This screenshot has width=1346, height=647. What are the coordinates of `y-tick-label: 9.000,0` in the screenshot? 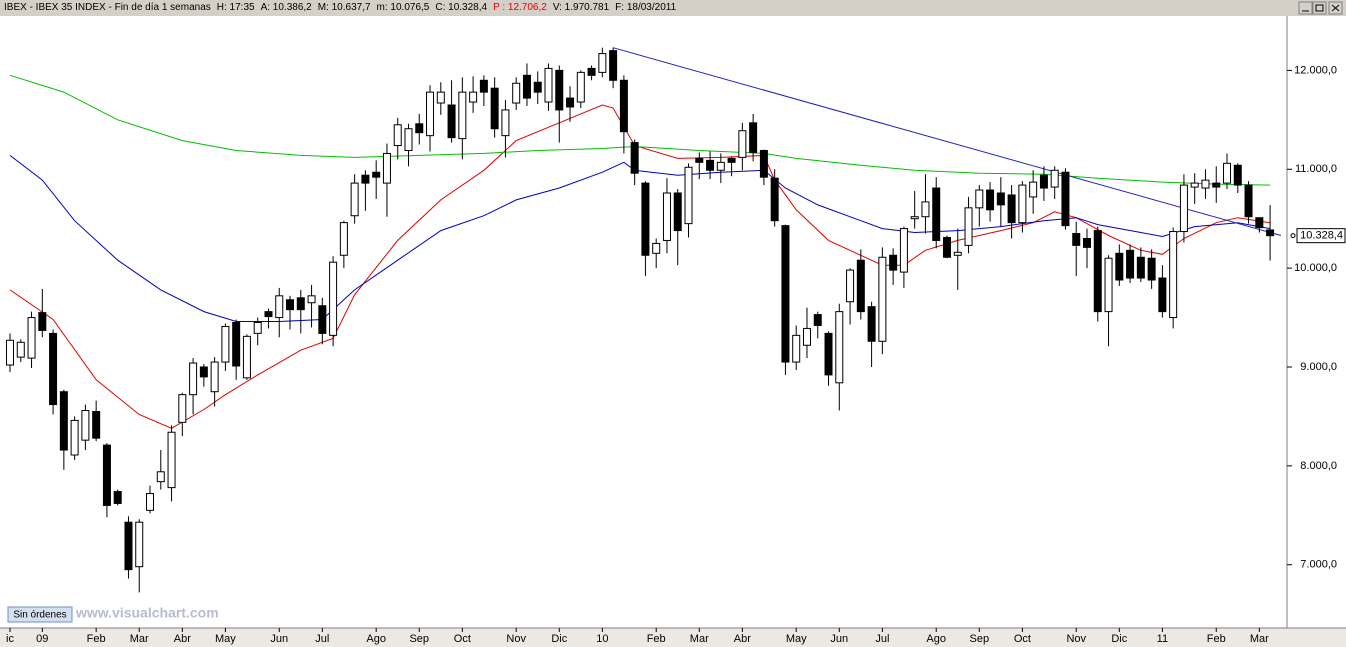 It's located at (1318, 367).